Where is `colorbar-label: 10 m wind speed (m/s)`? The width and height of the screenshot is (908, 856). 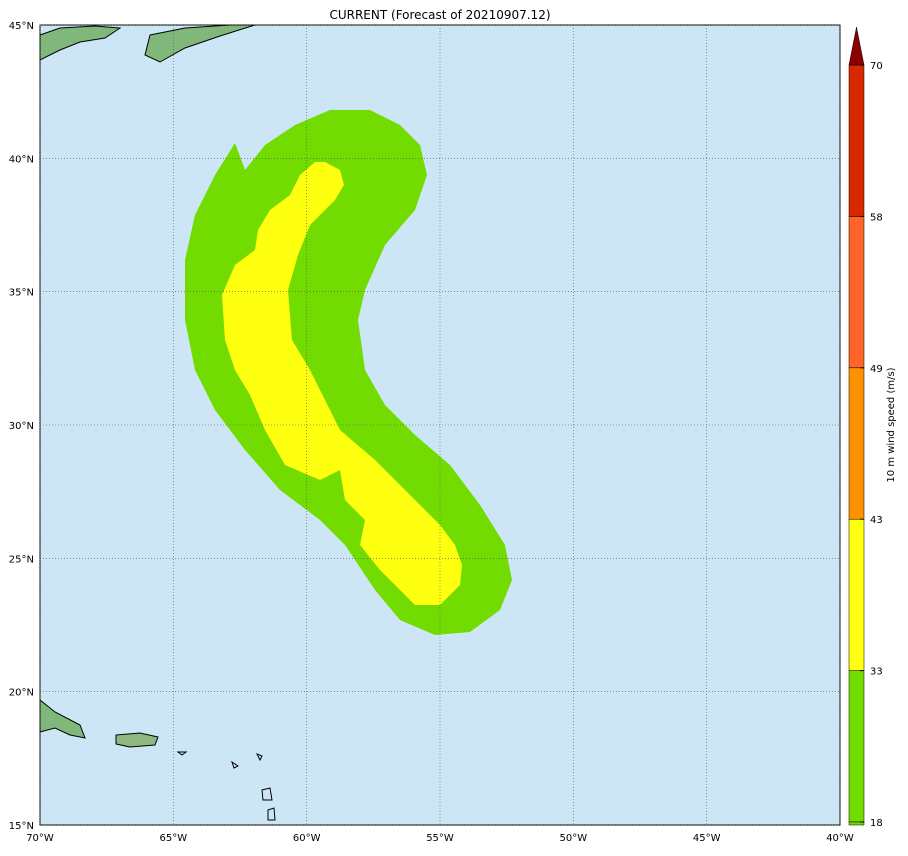
colorbar-label: 10 m wind speed (m/s) is located at coordinates (891, 424).